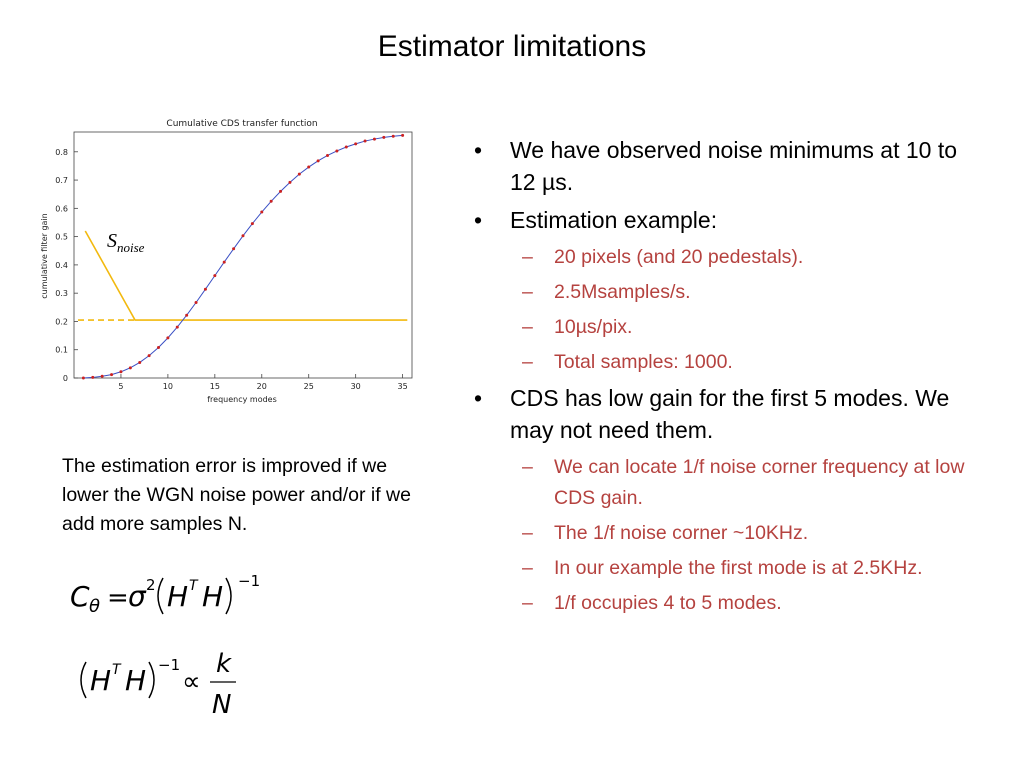 The image size is (1024, 768). I want to click on sub-bullet: – Total samples: 1000., so click(728, 362).